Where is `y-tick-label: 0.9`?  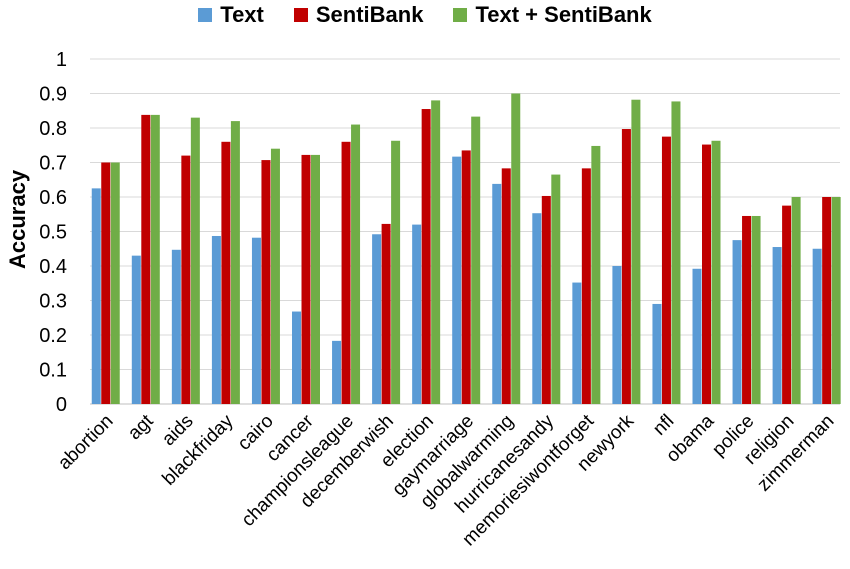
y-tick-label: 0.9 is located at coordinates (53, 95).